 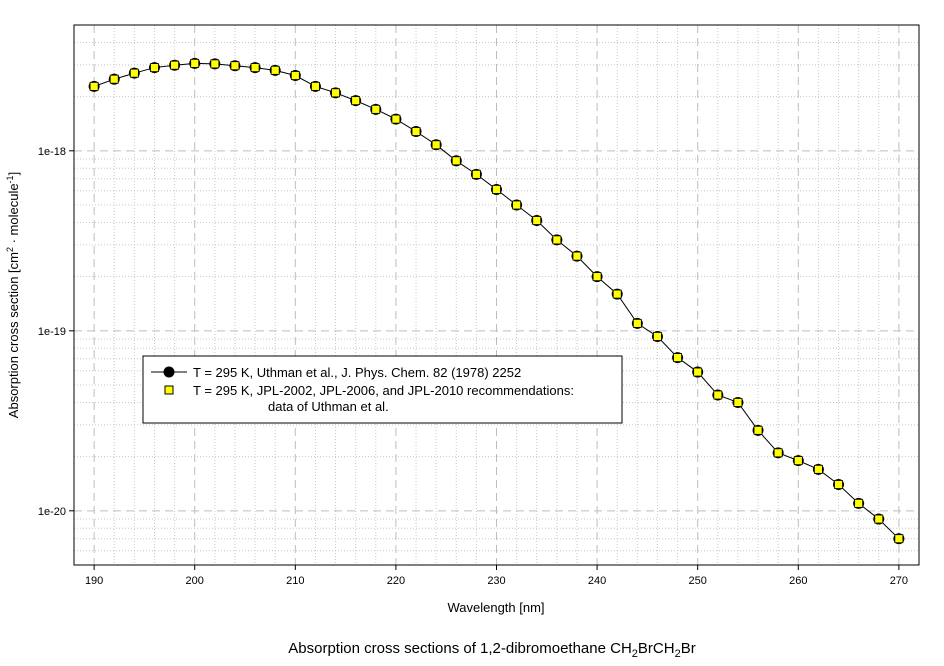 What do you see at coordinates (495, 607) in the screenshot?
I see `x-axis-title: Wavelength [nm]` at bounding box center [495, 607].